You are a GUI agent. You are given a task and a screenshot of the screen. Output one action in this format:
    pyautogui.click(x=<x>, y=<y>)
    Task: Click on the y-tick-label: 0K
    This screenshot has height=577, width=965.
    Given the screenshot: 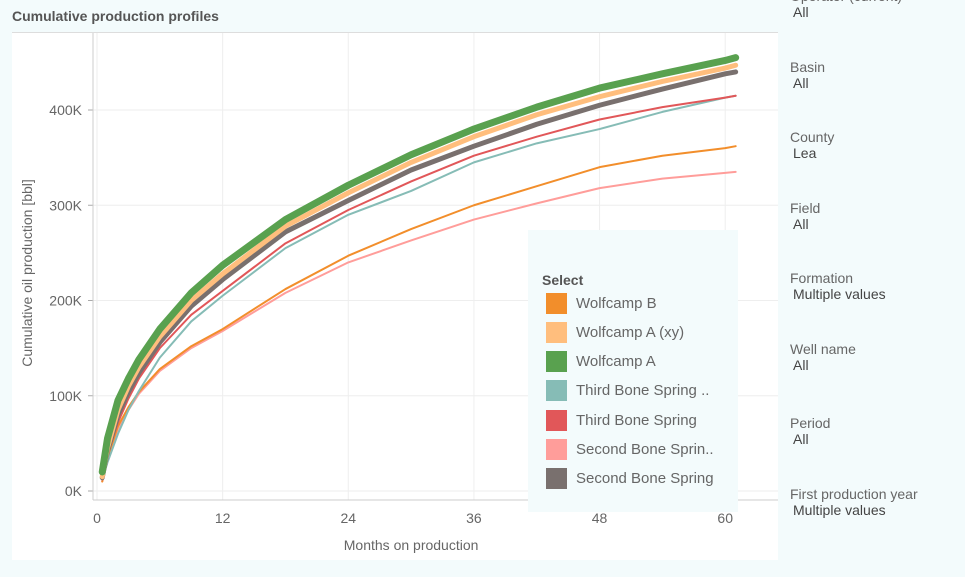 What is the action you would take?
    pyautogui.click(x=74, y=491)
    